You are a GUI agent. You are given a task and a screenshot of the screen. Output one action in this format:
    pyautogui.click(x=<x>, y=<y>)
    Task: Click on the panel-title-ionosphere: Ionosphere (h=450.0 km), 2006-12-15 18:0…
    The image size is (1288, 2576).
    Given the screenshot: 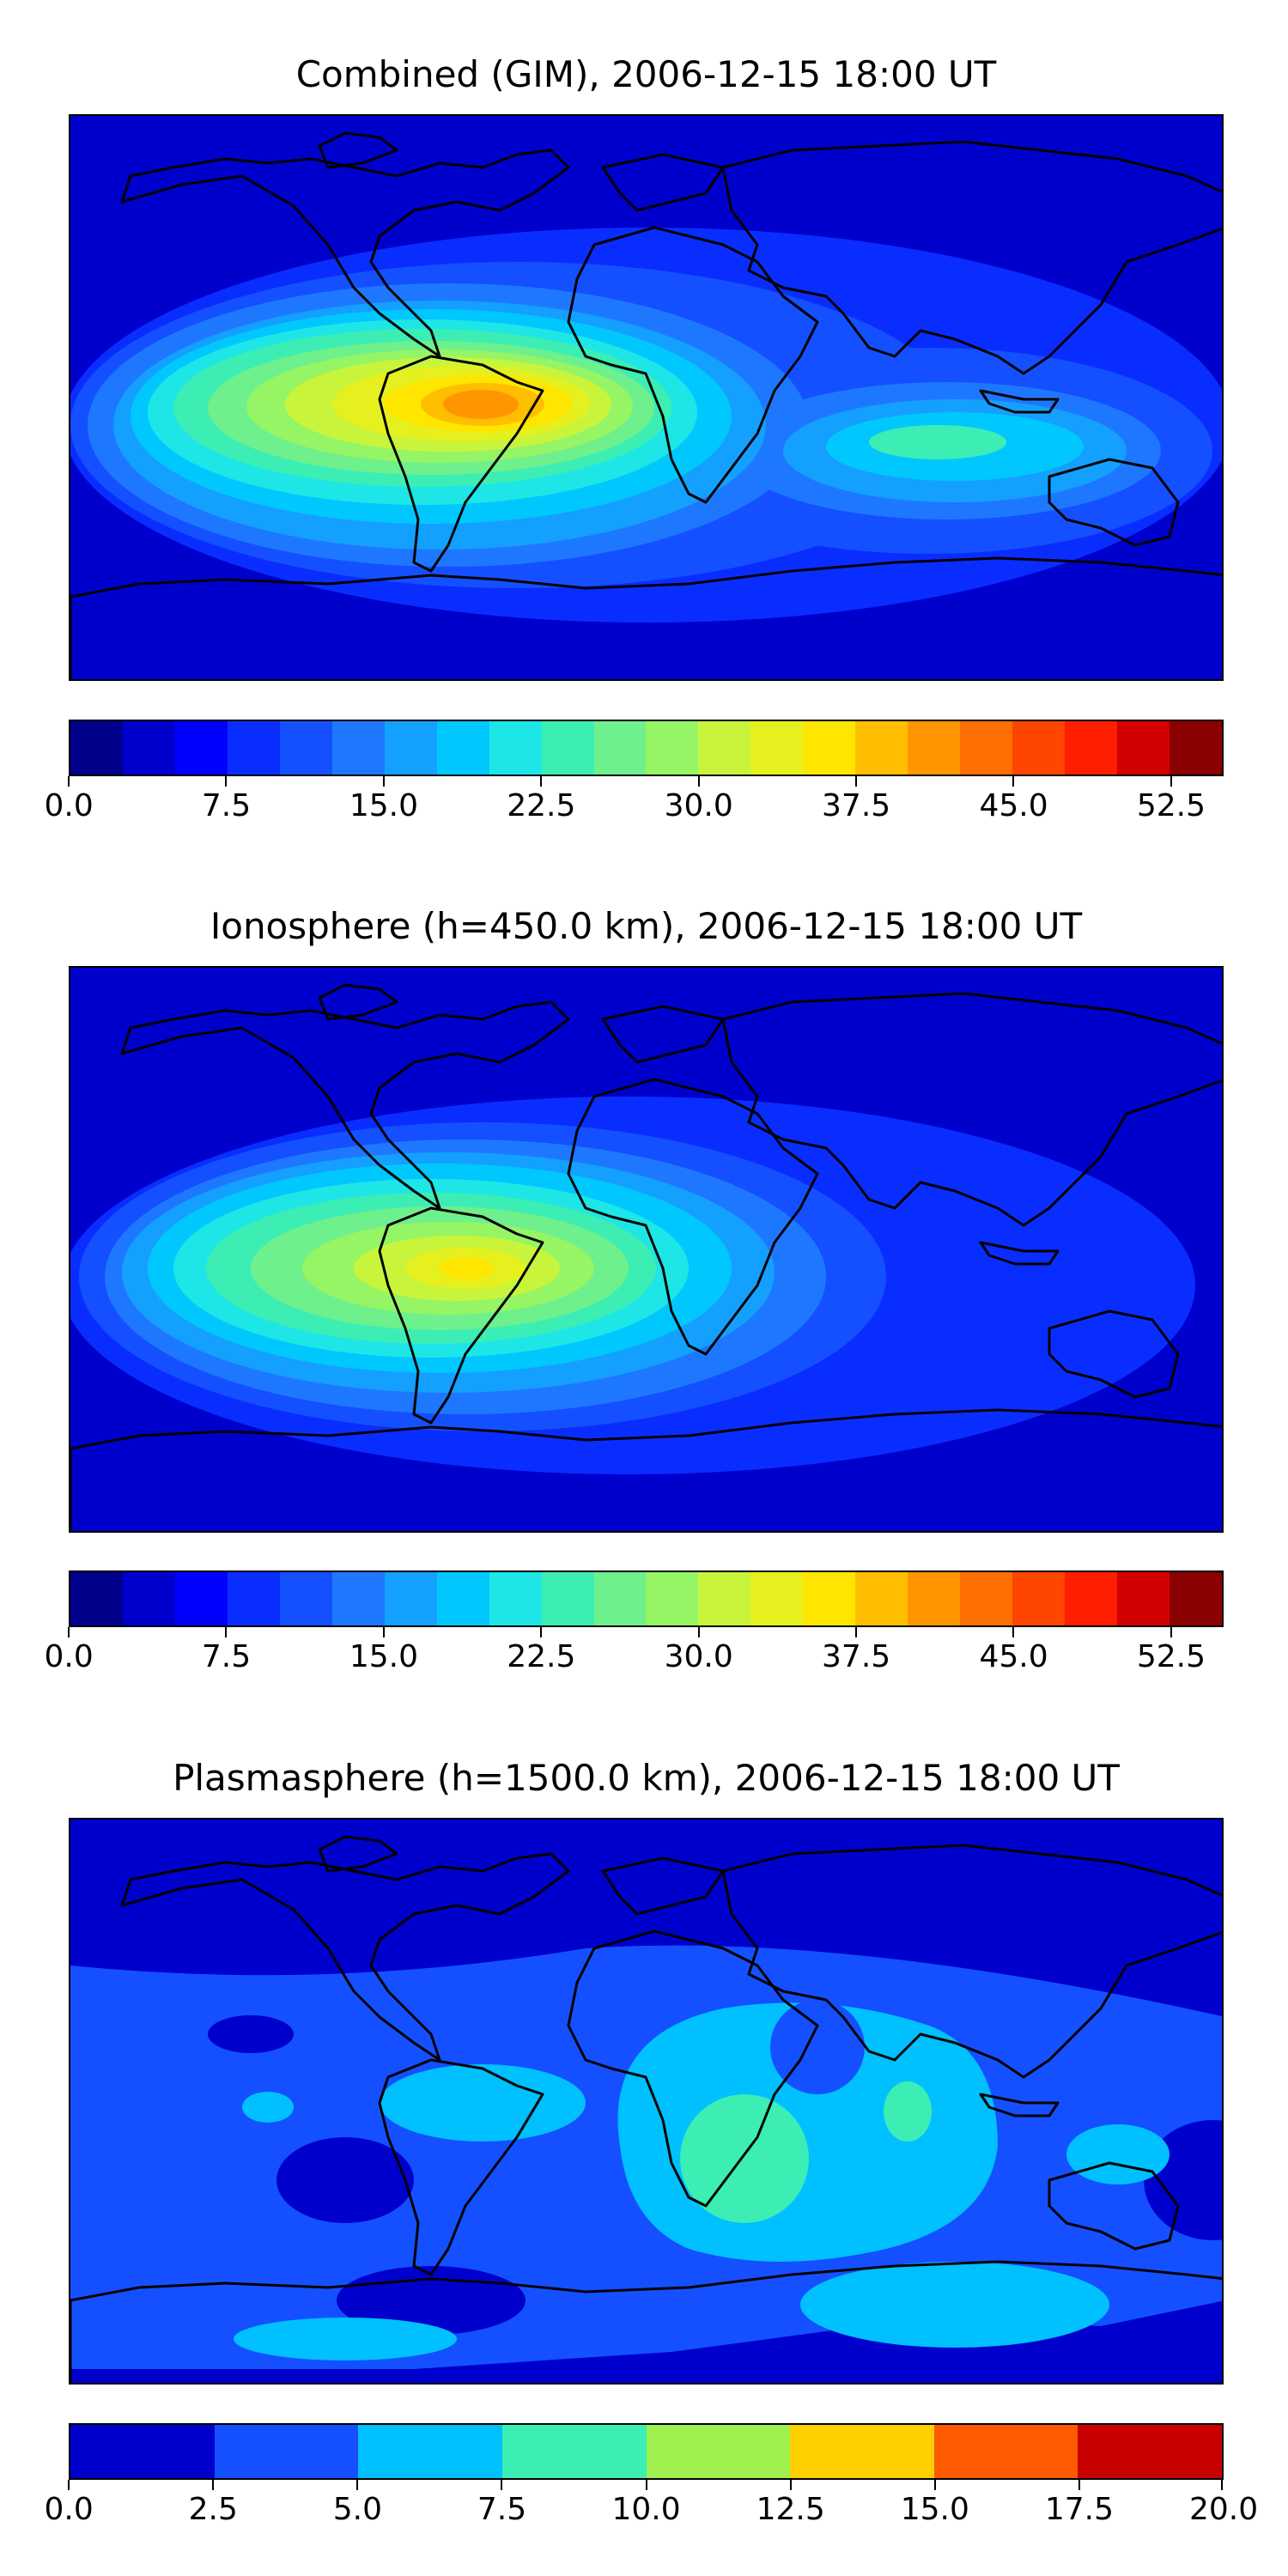 What is the action you would take?
    pyautogui.click(x=647, y=926)
    